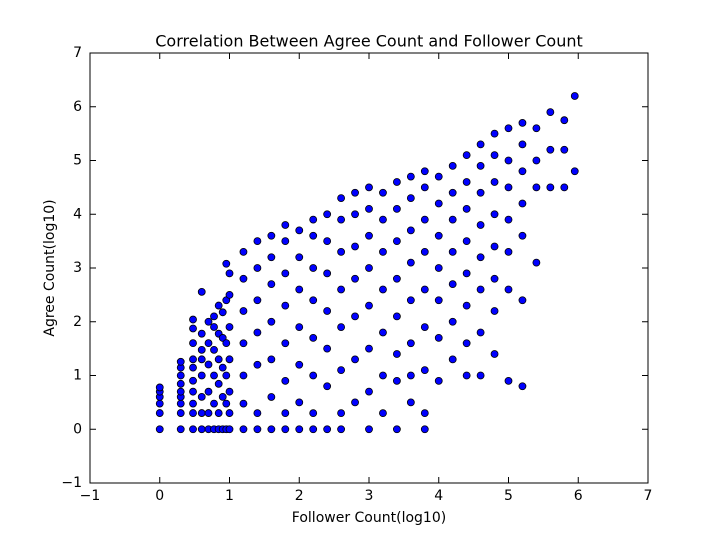 The height and width of the screenshot is (536, 720). What do you see at coordinates (77, 161) in the screenshot?
I see `y-tick-label: 5` at bounding box center [77, 161].